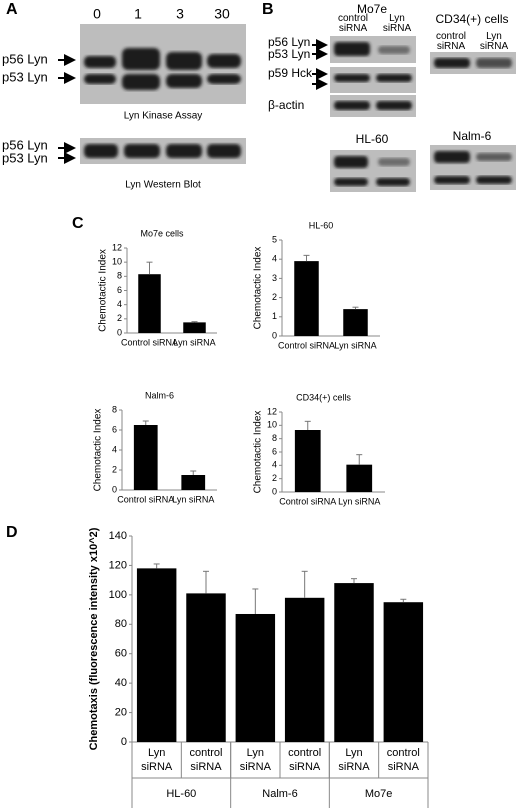 The height and width of the screenshot is (808, 520). What do you see at coordinates (12, 532) in the screenshot?
I see `panel-label: D` at bounding box center [12, 532].